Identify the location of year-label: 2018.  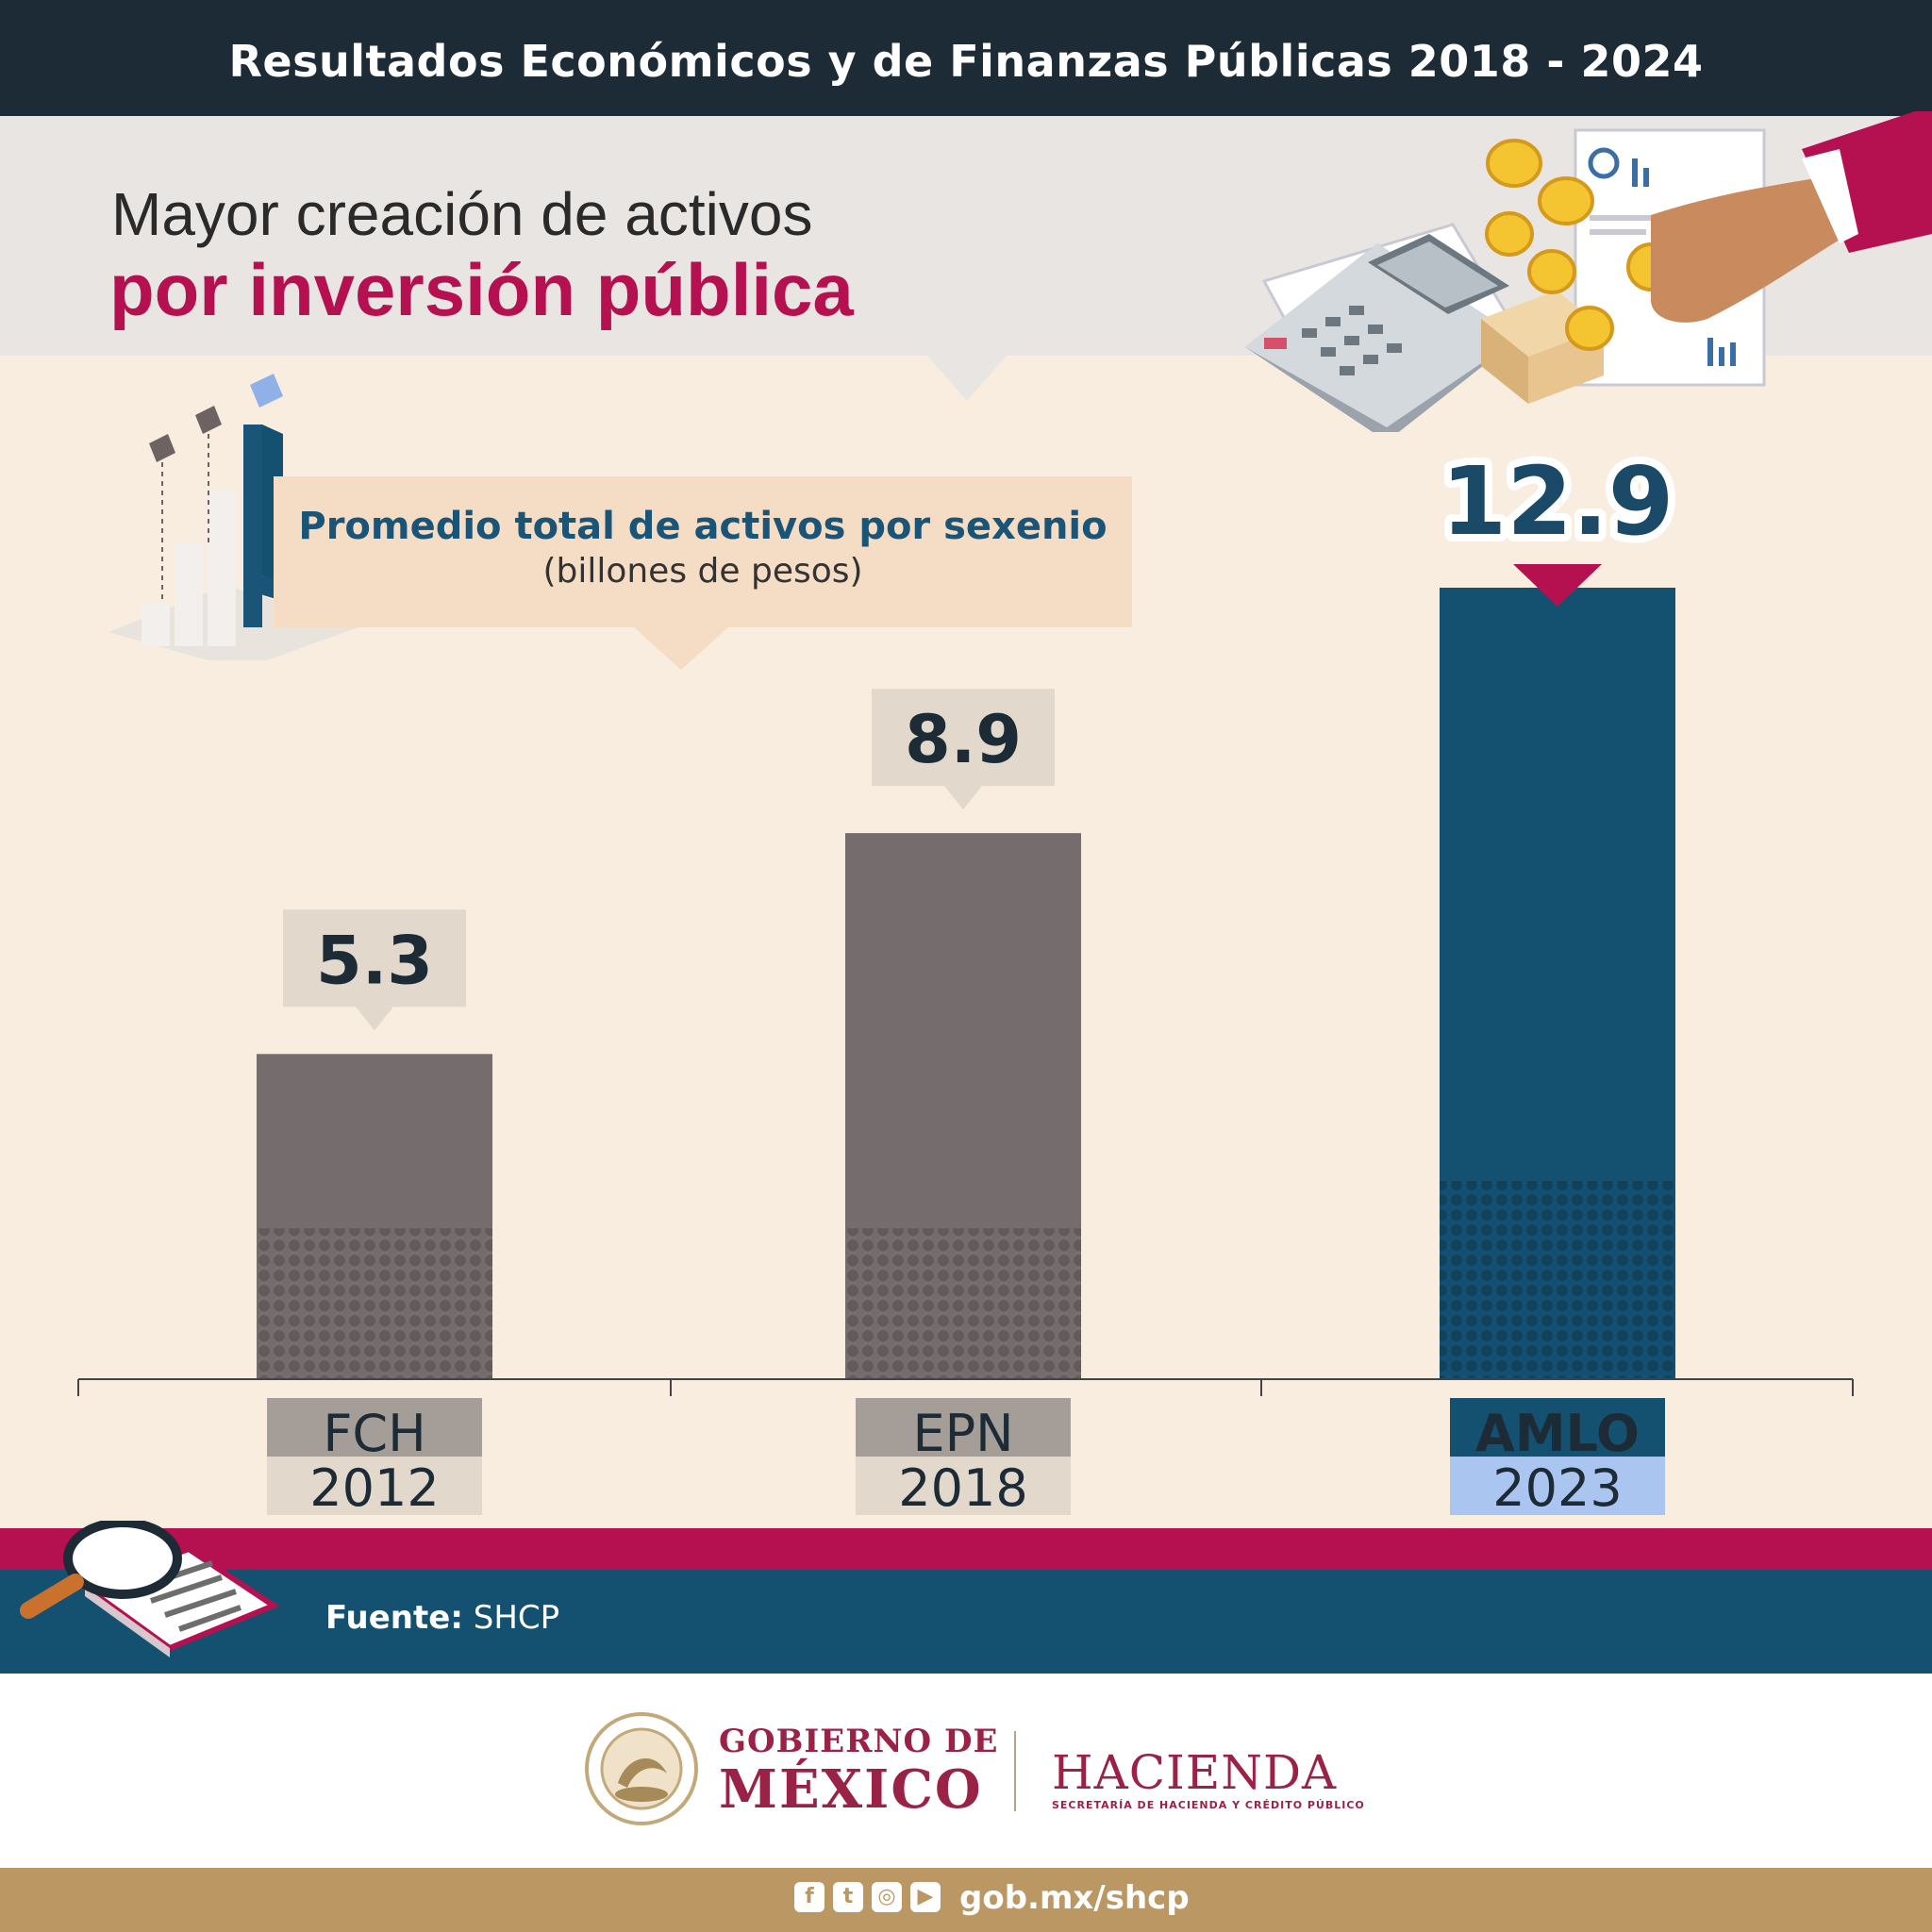
(963, 1488).